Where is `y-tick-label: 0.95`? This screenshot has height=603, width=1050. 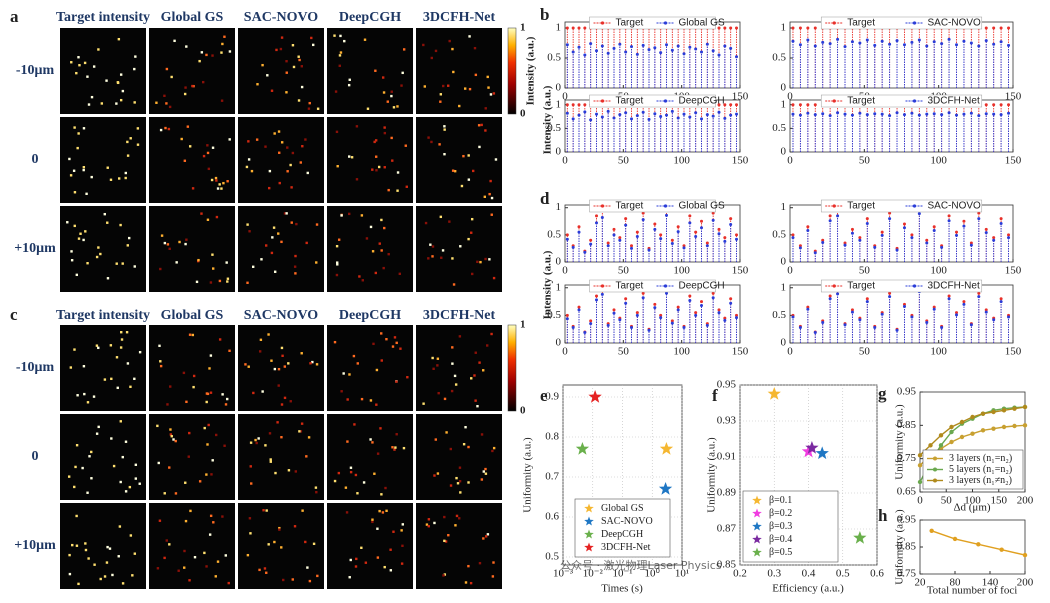 y-tick-label: 0.95 is located at coordinates (907, 392).